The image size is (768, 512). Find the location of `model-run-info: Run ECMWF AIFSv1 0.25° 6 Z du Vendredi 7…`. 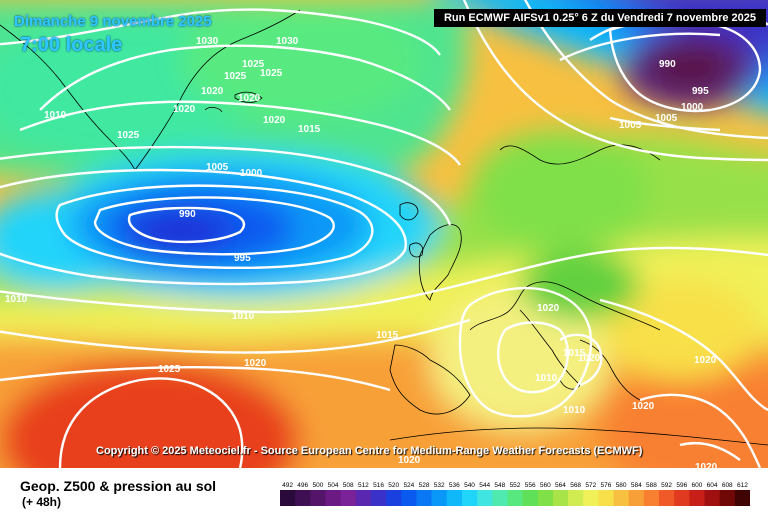

model-run-info: Run ECMWF AIFSv1 0.25° 6 Z du Vendredi 7… is located at coordinates (600, 18).